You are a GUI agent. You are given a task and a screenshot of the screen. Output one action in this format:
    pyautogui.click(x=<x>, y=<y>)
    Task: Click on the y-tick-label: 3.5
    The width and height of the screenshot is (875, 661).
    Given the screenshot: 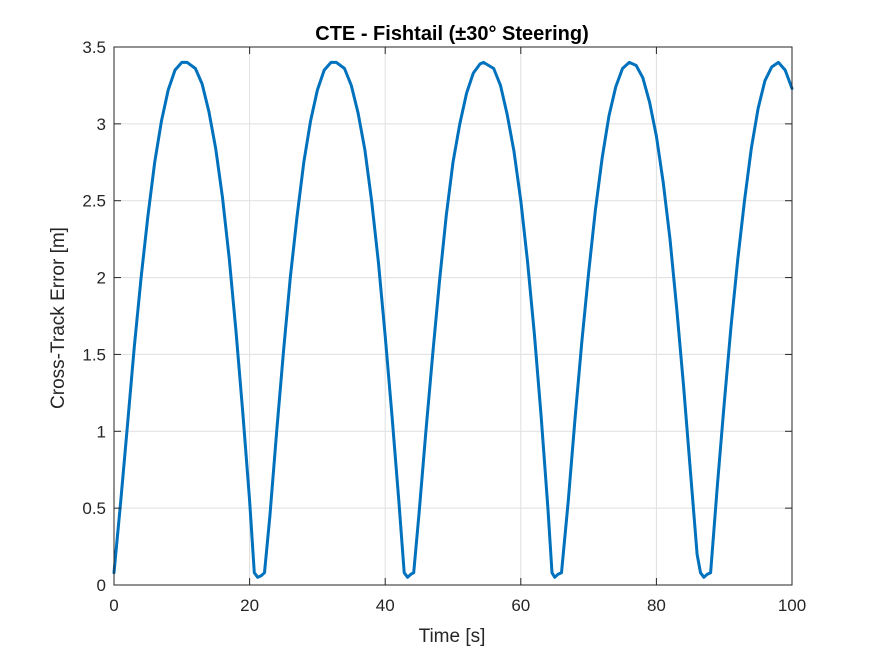 What is the action you would take?
    pyautogui.click(x=94, y=47)
    